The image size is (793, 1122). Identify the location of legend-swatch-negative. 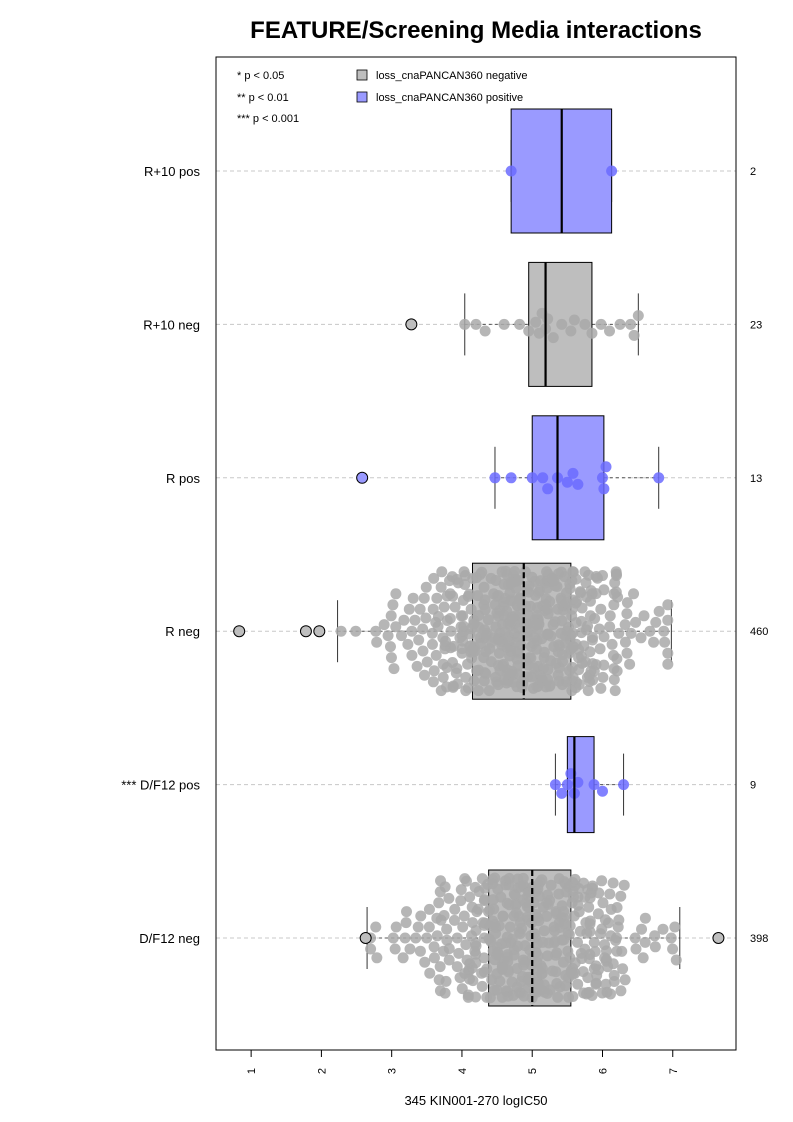
(362, 75).